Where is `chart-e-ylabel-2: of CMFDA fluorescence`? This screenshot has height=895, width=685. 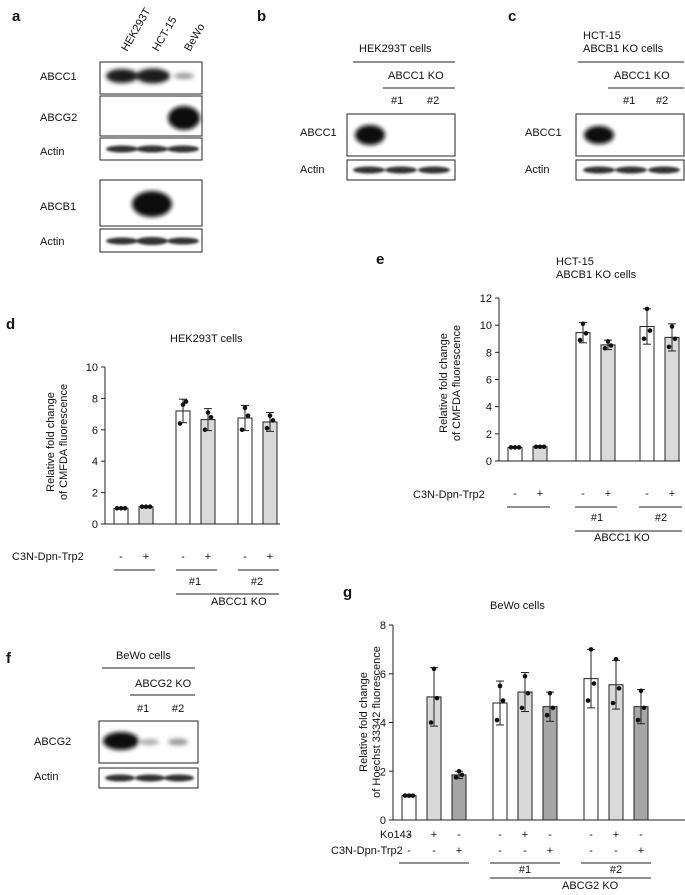 chart-e-ylabel-2: of CMFDA fluorescence is located at coordinates (457, 383).